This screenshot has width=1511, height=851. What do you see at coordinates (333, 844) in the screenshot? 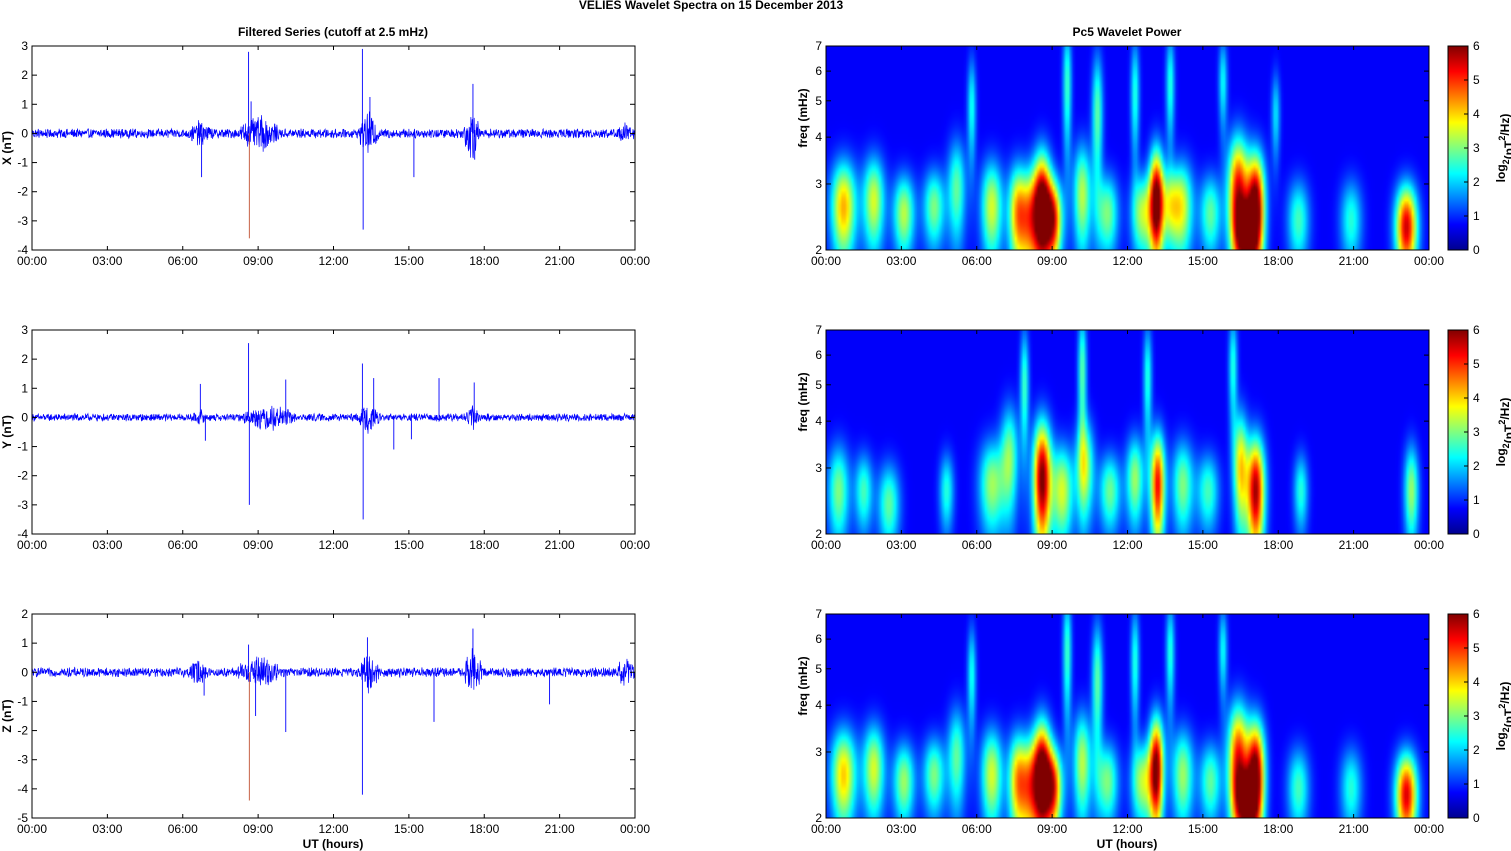
I see `left-xlabel: UT (hours)` at bounding box center [333, 844].